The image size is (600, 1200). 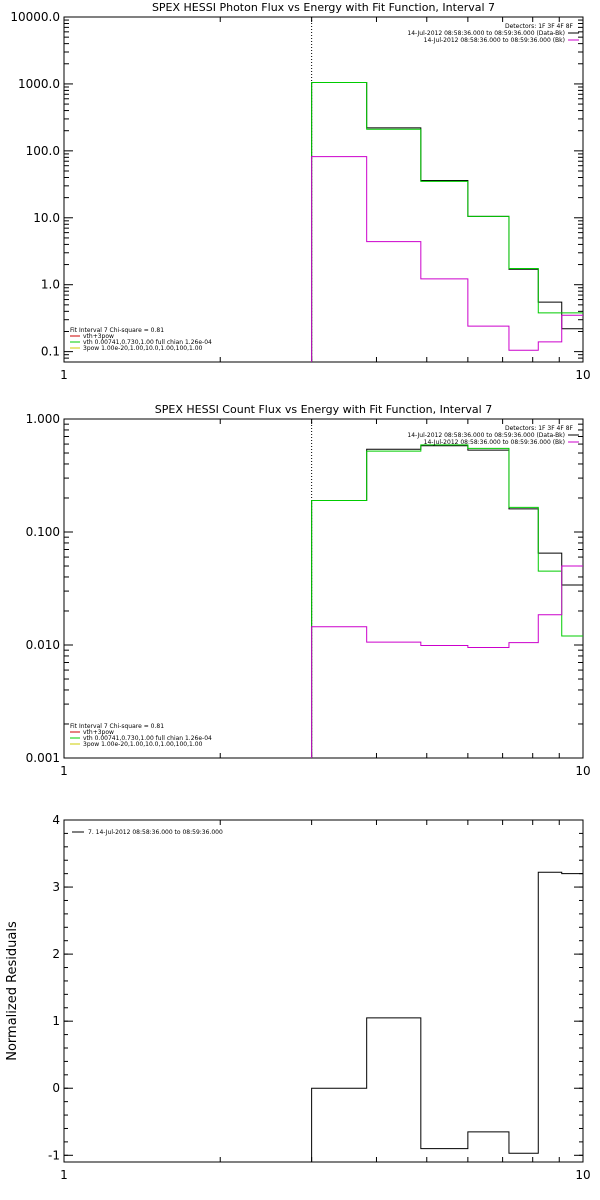 I want to click on y-tick-label: 4, so click(x=56, y=820).